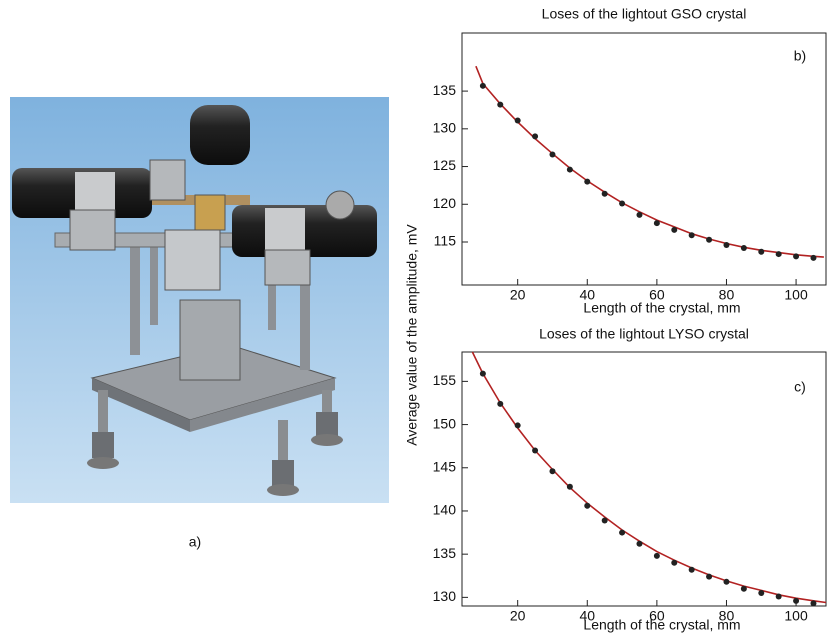 Image resolution: width=828 pixels, height=639 pixels. I want to click on y-axis-label: Average value of the amplitude, mV, so click(412, 335).